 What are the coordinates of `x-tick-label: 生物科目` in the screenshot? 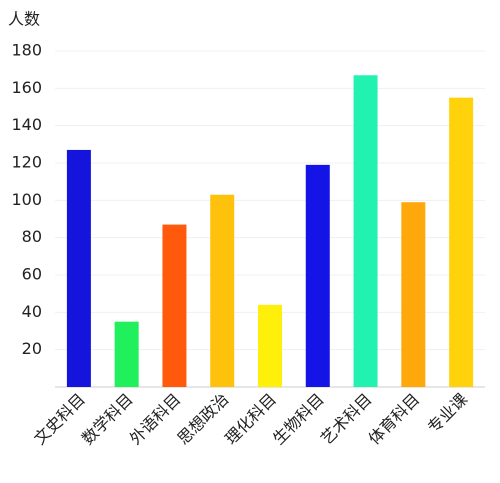 It's located at (298, 419).